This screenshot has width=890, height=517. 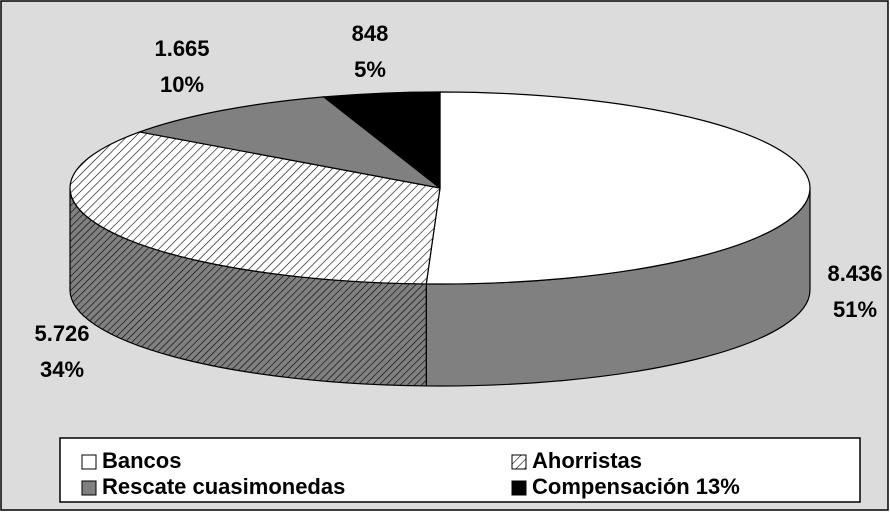 What do you see at coordinates (460, 470) in the screenshot?
I see `legend-box` at bounding box center [460, 470].